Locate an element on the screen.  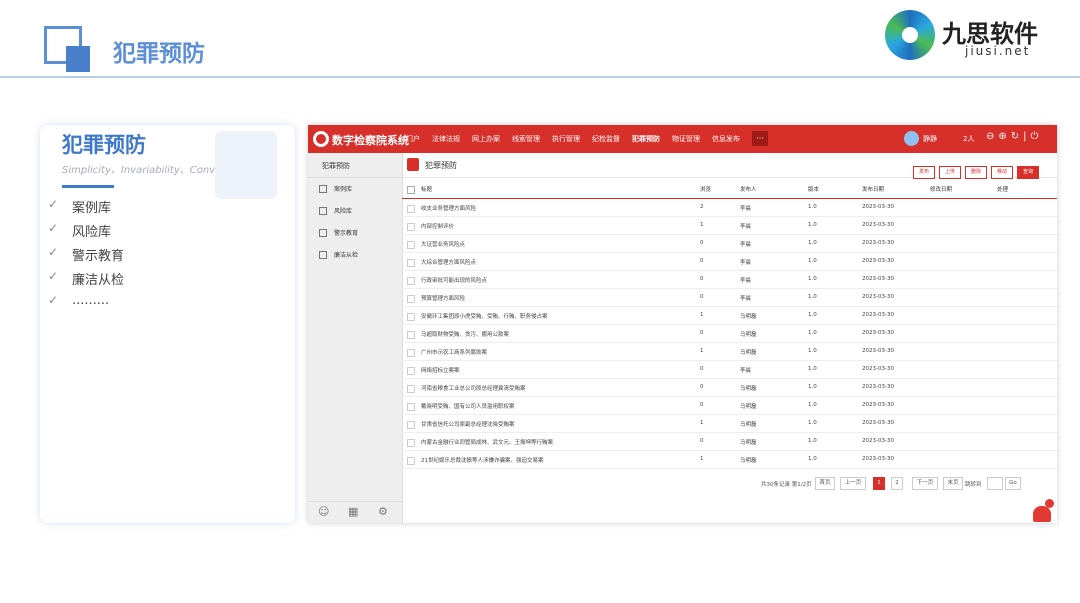
user-icon: ☺ is located at coordinates (324, 511).